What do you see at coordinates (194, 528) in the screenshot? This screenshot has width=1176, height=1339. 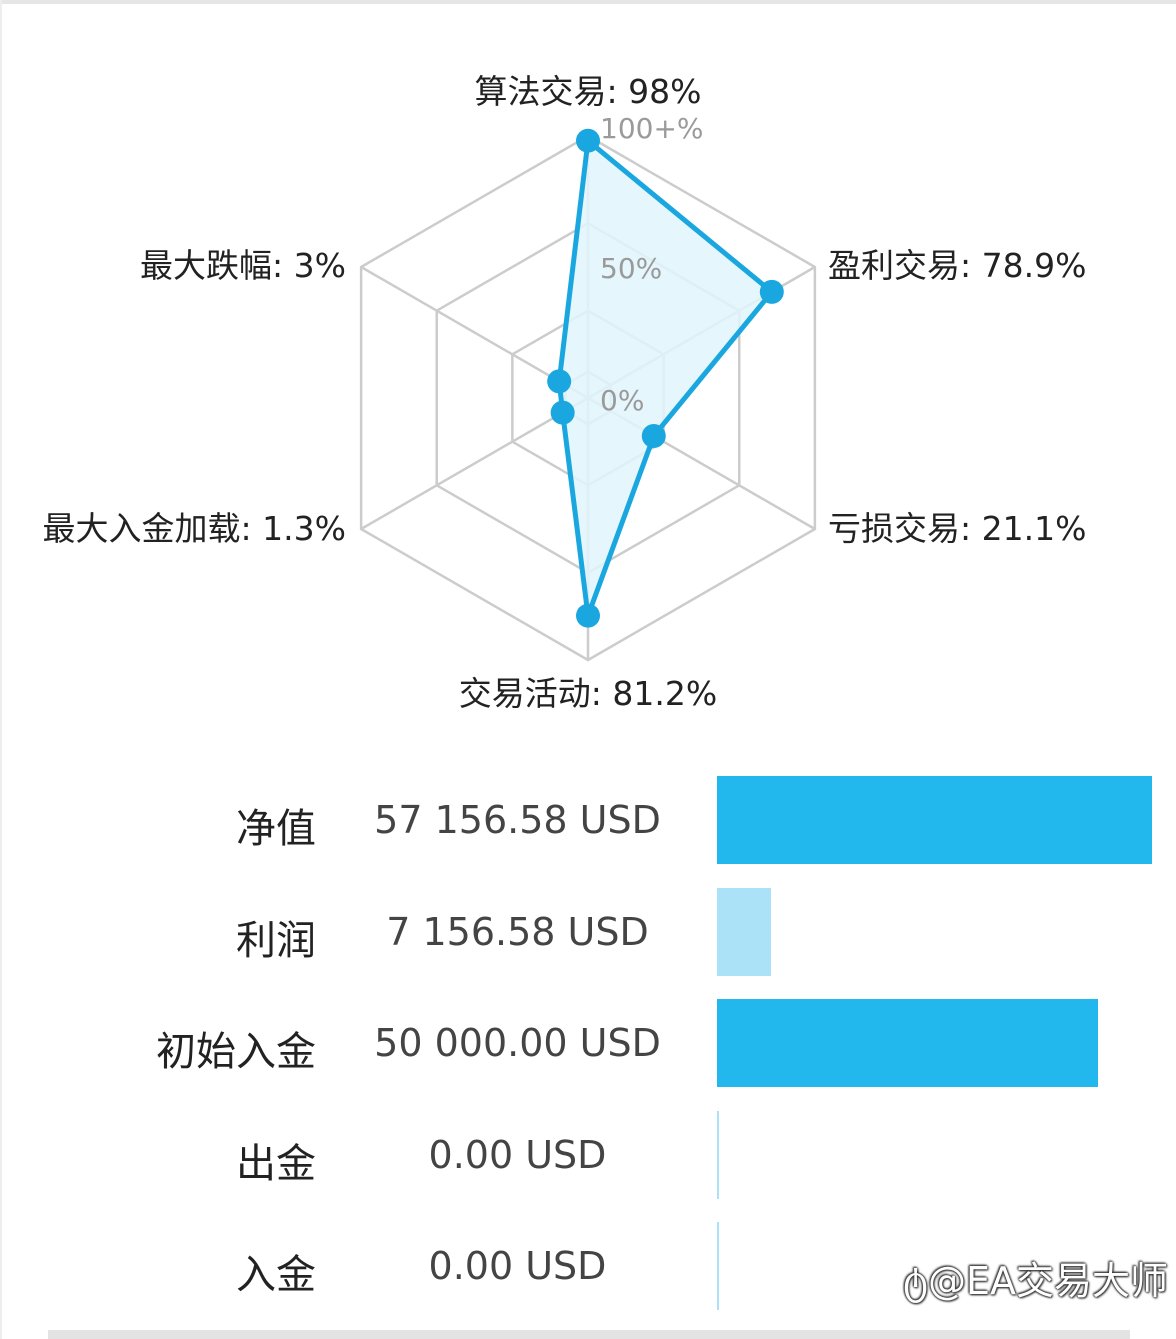 I see `axis-label-4: 最大入金加载: 1.3%` at bounding box center [194, 528].